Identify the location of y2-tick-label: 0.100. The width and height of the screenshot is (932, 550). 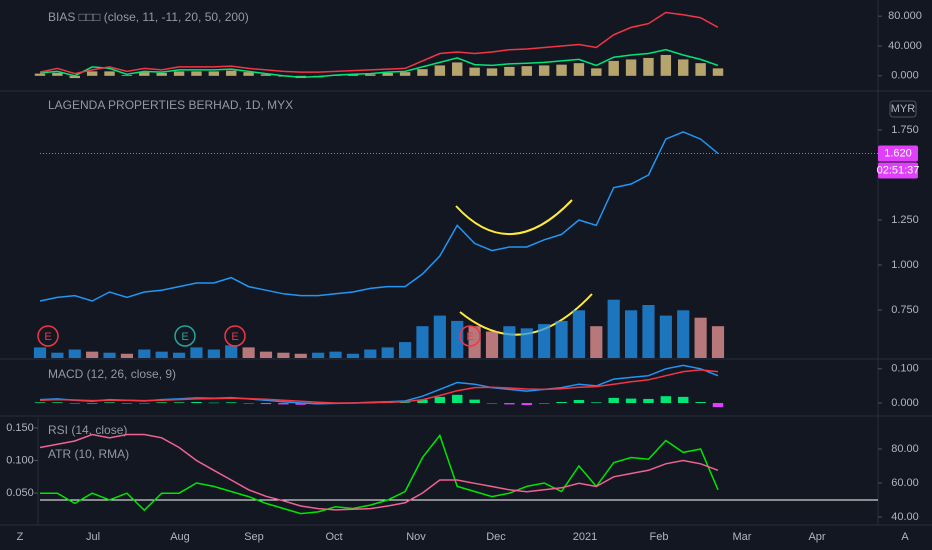
(20, 460).